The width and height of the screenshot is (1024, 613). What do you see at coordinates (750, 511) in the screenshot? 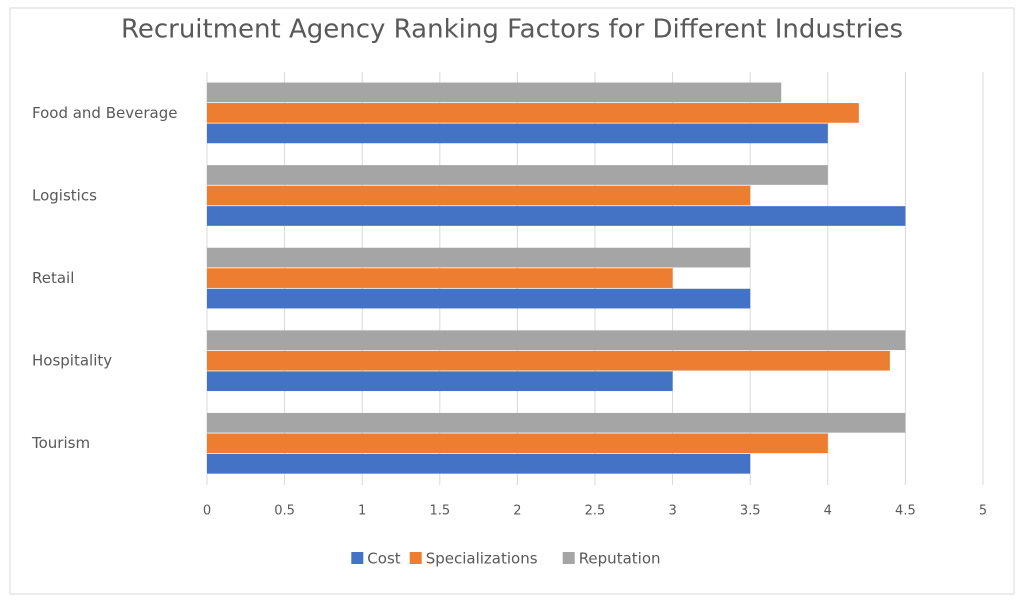
I see `x-tick-label: 3.5` at bounding box center [750, 511].